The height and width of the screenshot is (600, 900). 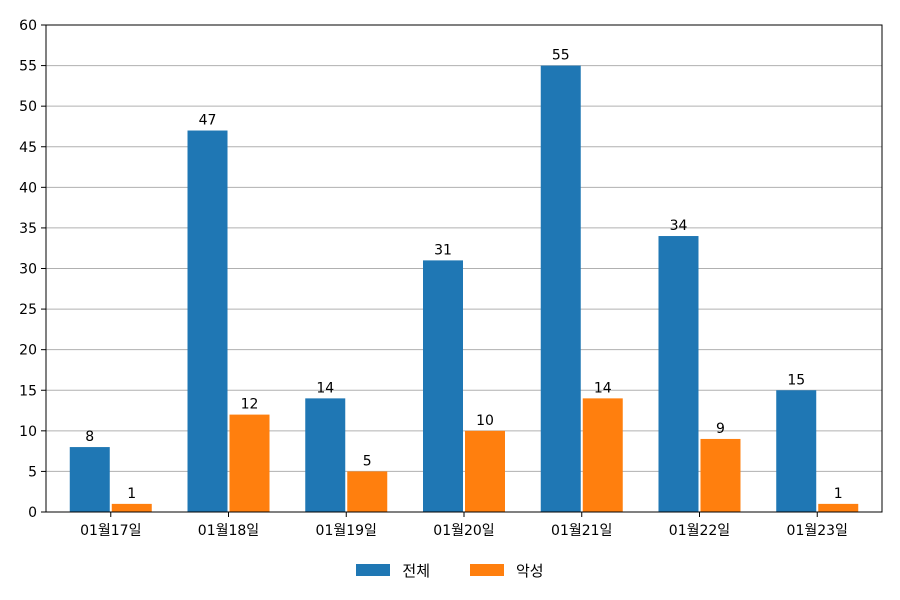 I want to click on bar-value-label: 47, so click(x=208, y=121).